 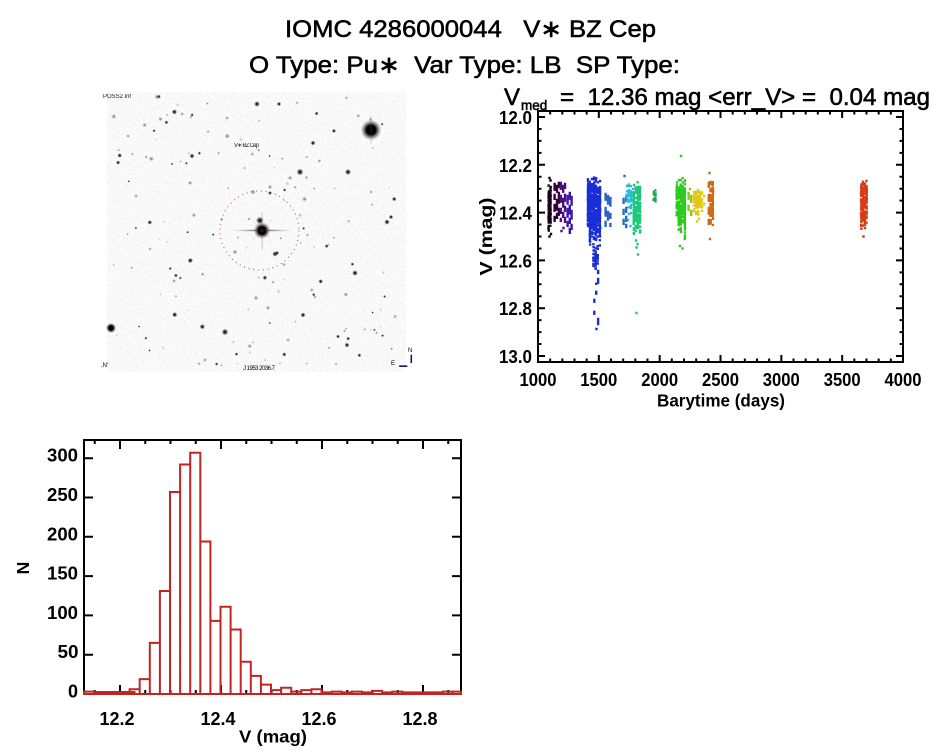 I want to click on svg-text: 300, so click(x=62, y=456).